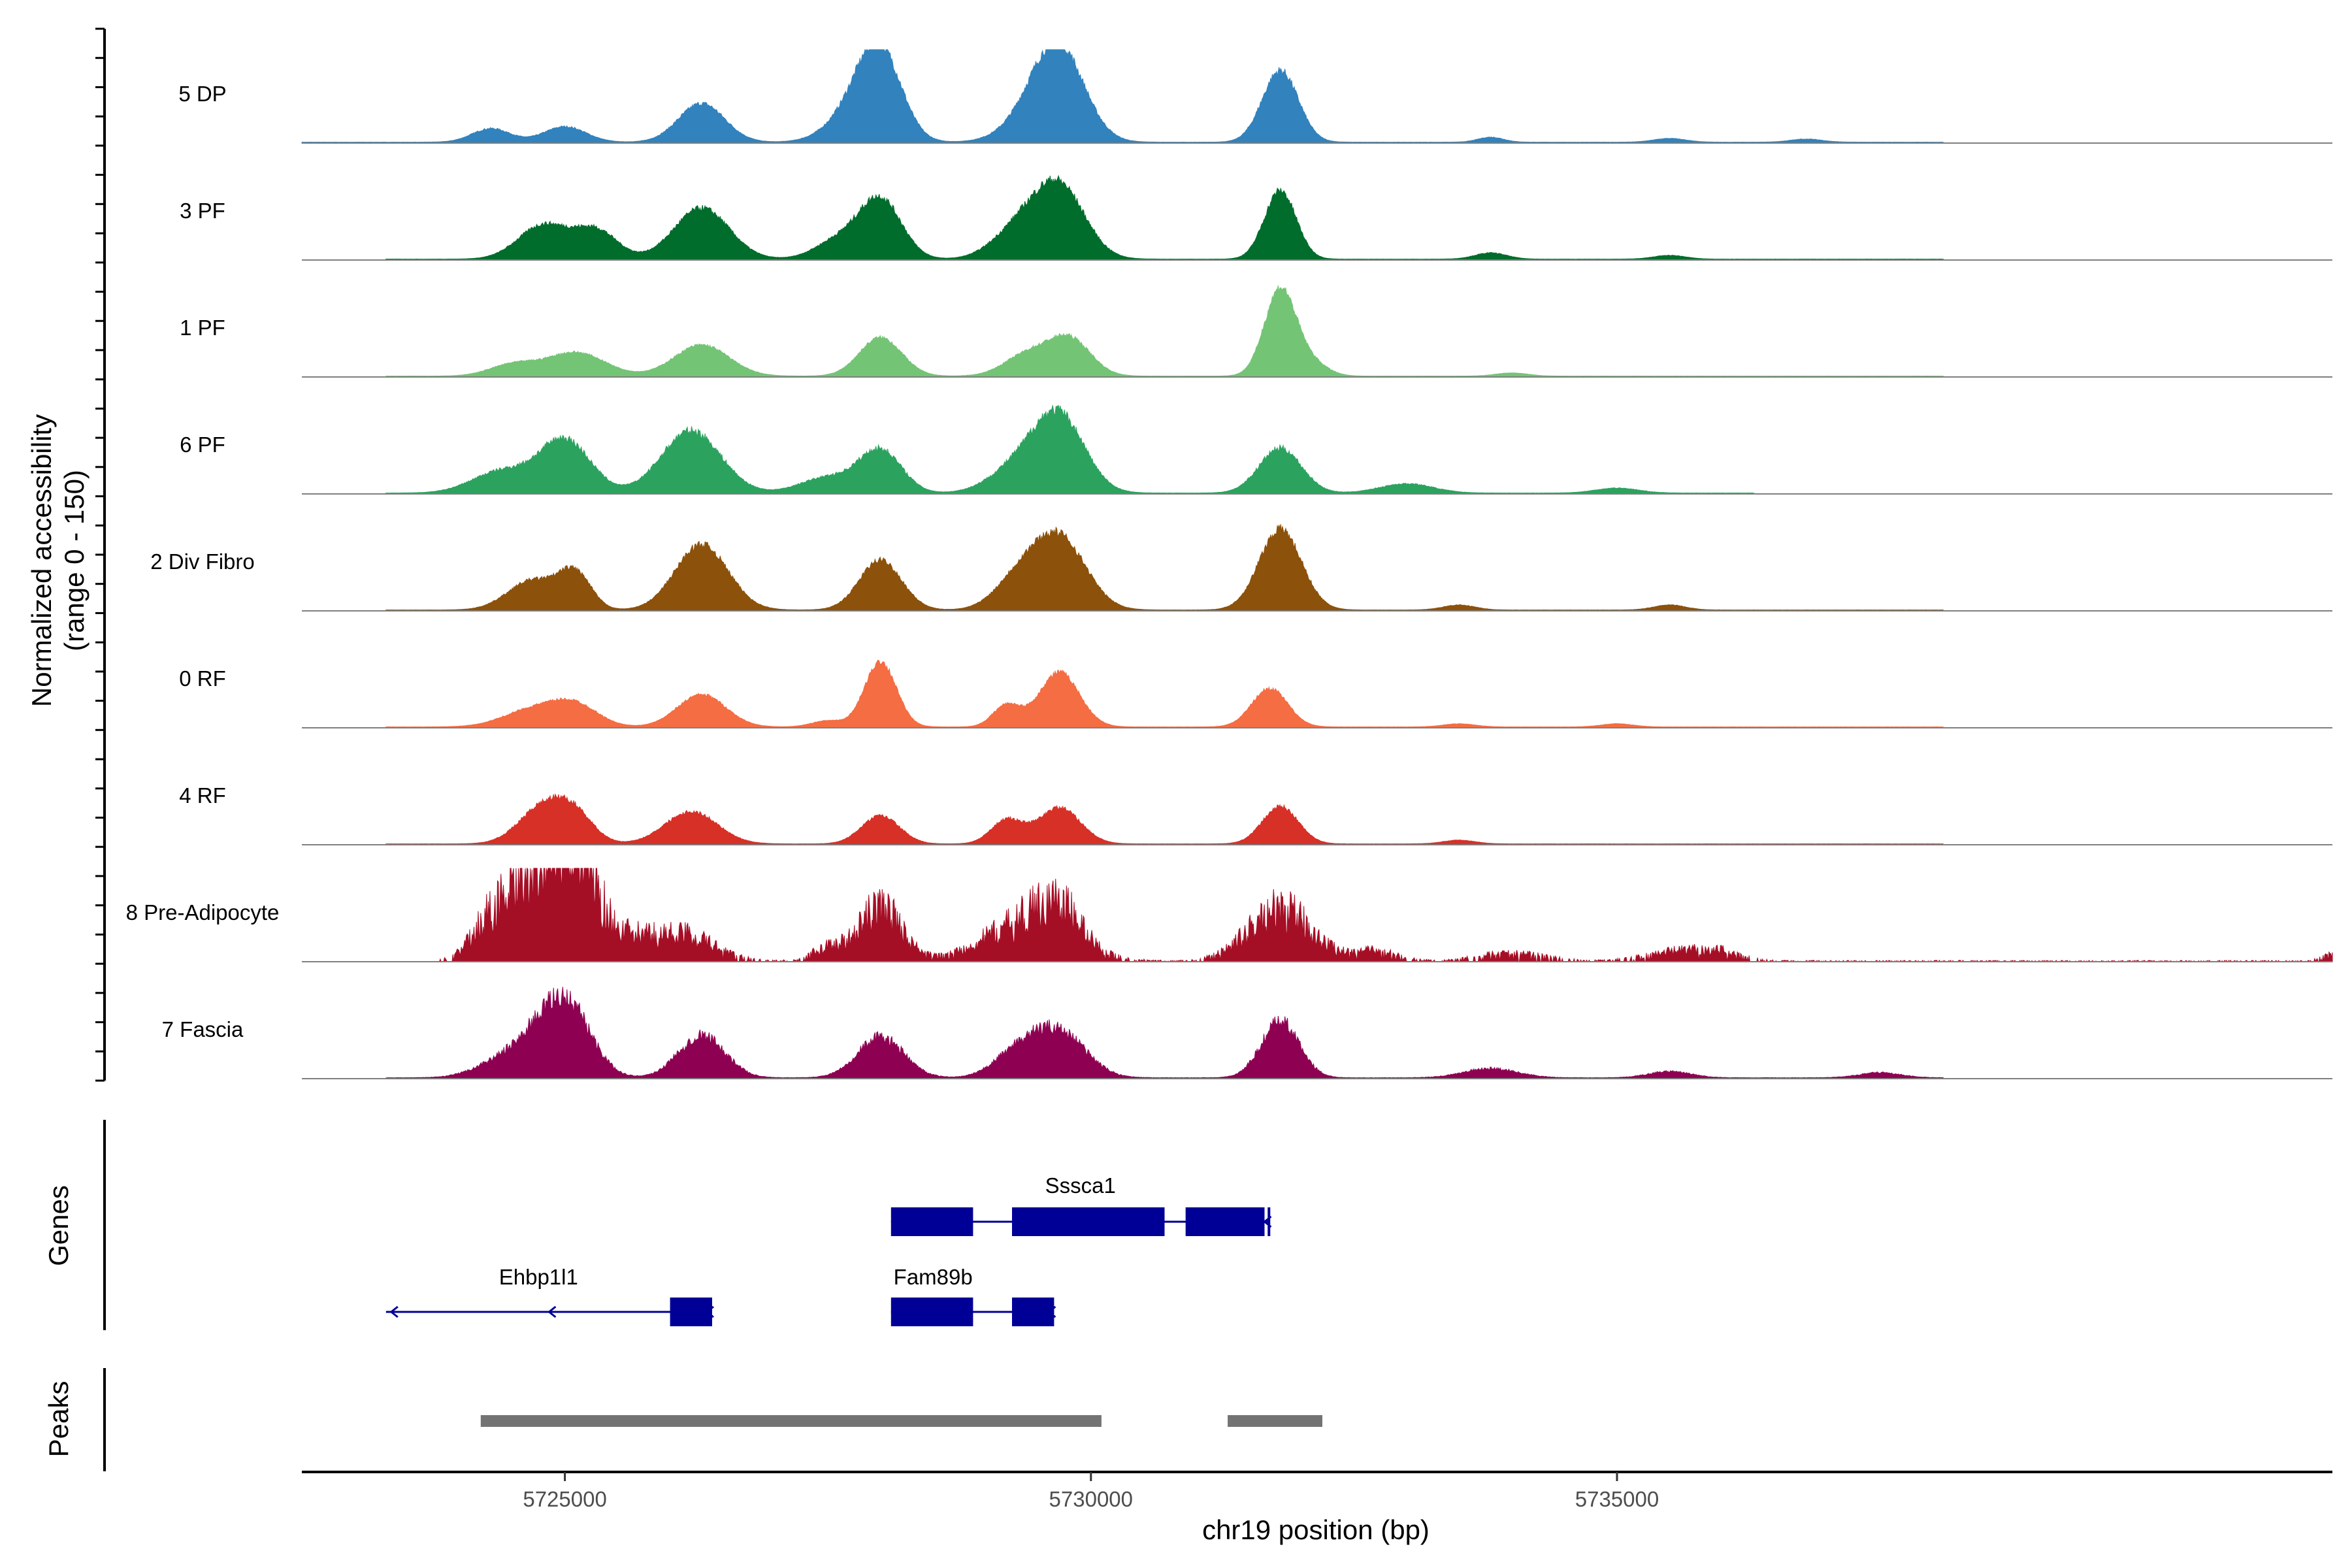 This screenshot has width=2352, height=1568. I want to click on peaks-panel-title: Peaks, so click(58, 1419).